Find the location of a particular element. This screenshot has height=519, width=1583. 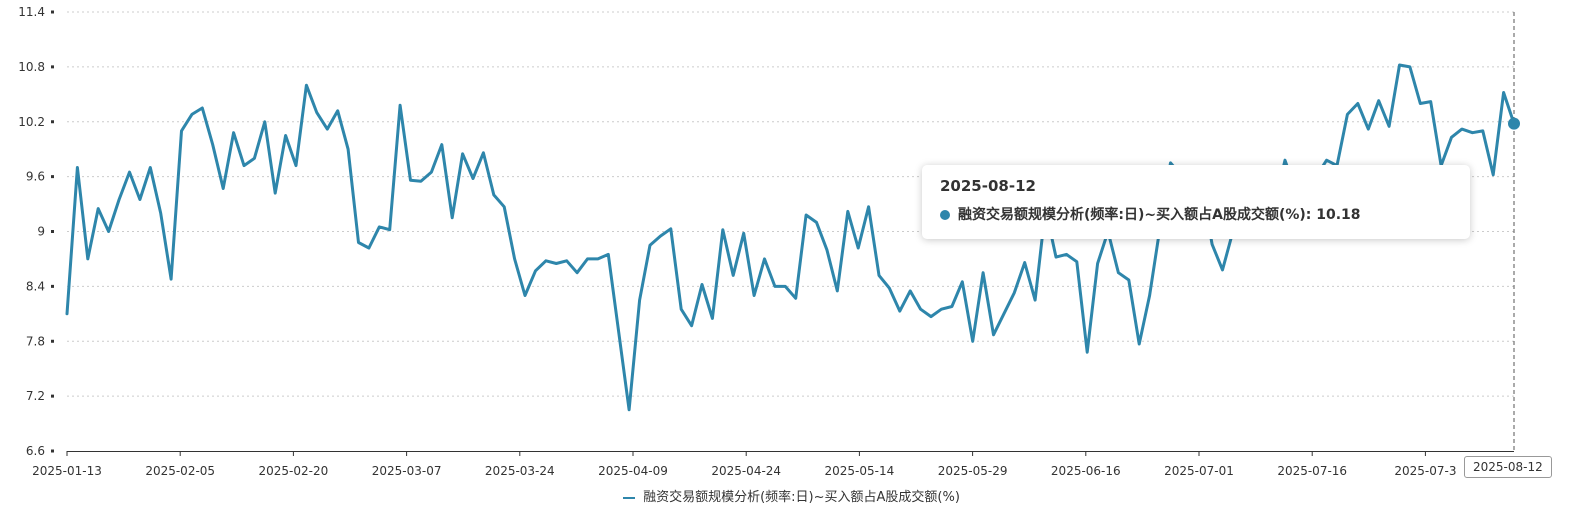

x-tick-label: 2025-02-05 is located at coordinates (180, 471).